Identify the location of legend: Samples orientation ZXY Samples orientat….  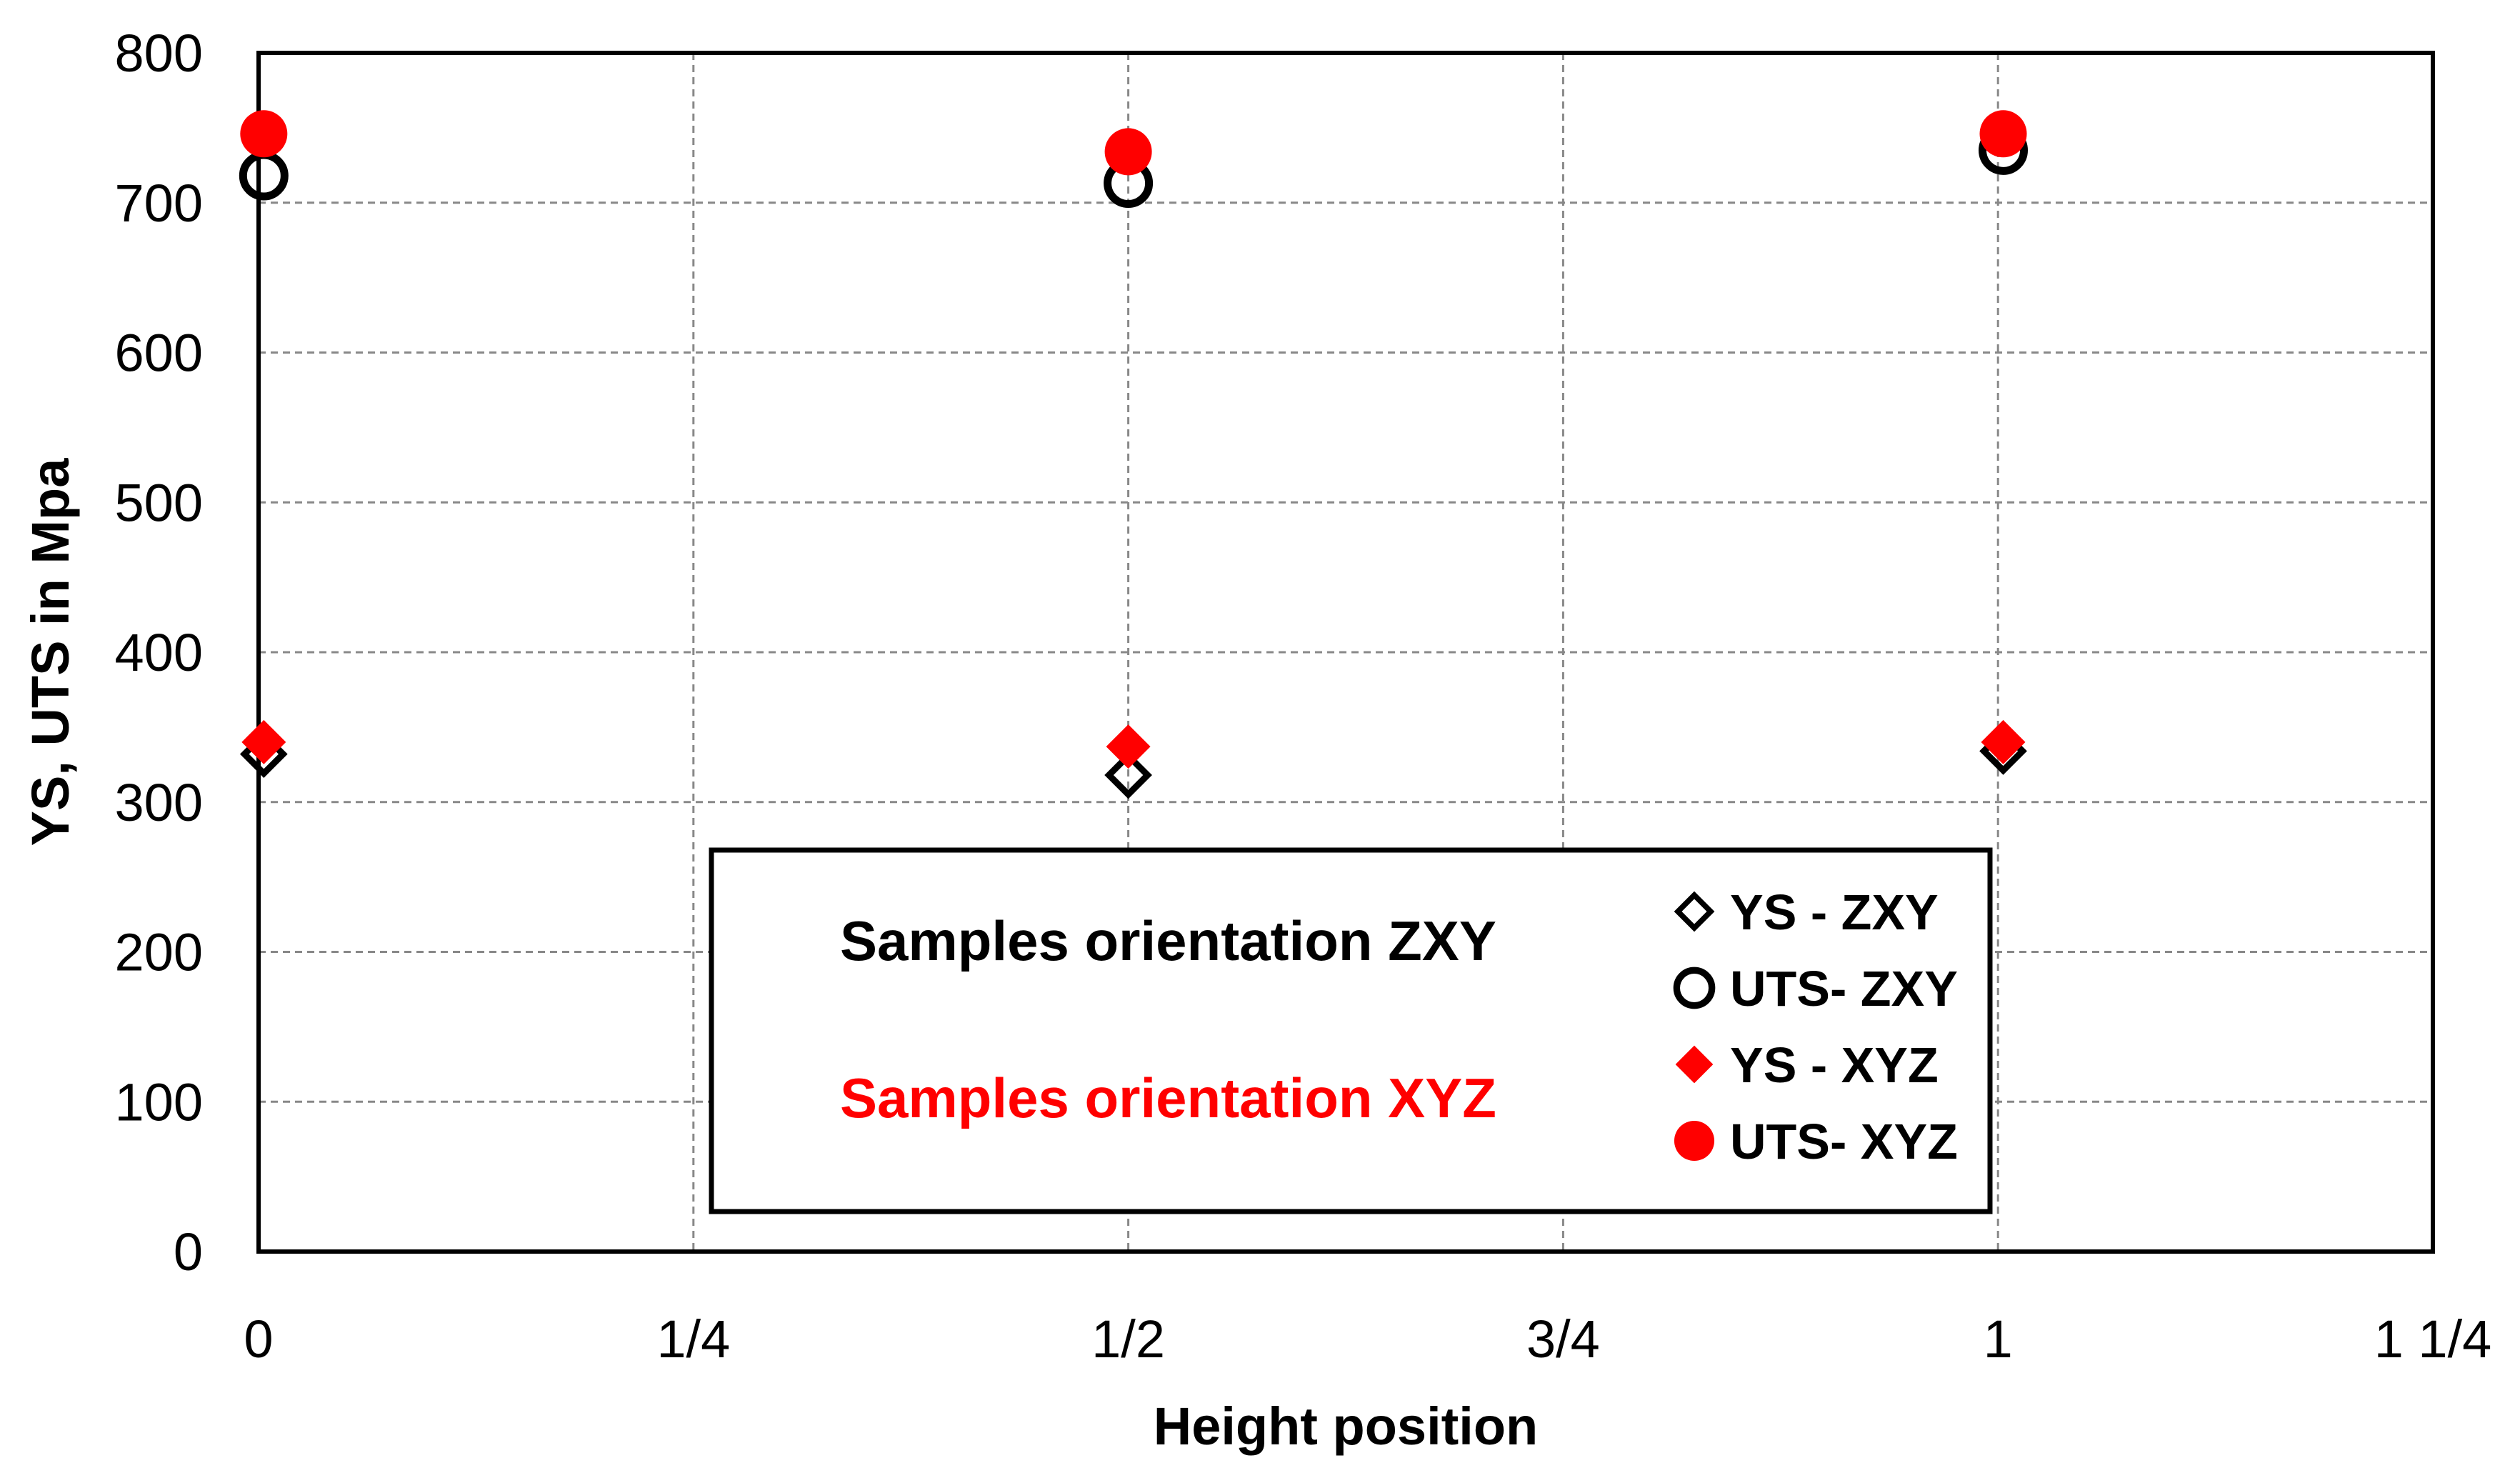
(1351, 1030).